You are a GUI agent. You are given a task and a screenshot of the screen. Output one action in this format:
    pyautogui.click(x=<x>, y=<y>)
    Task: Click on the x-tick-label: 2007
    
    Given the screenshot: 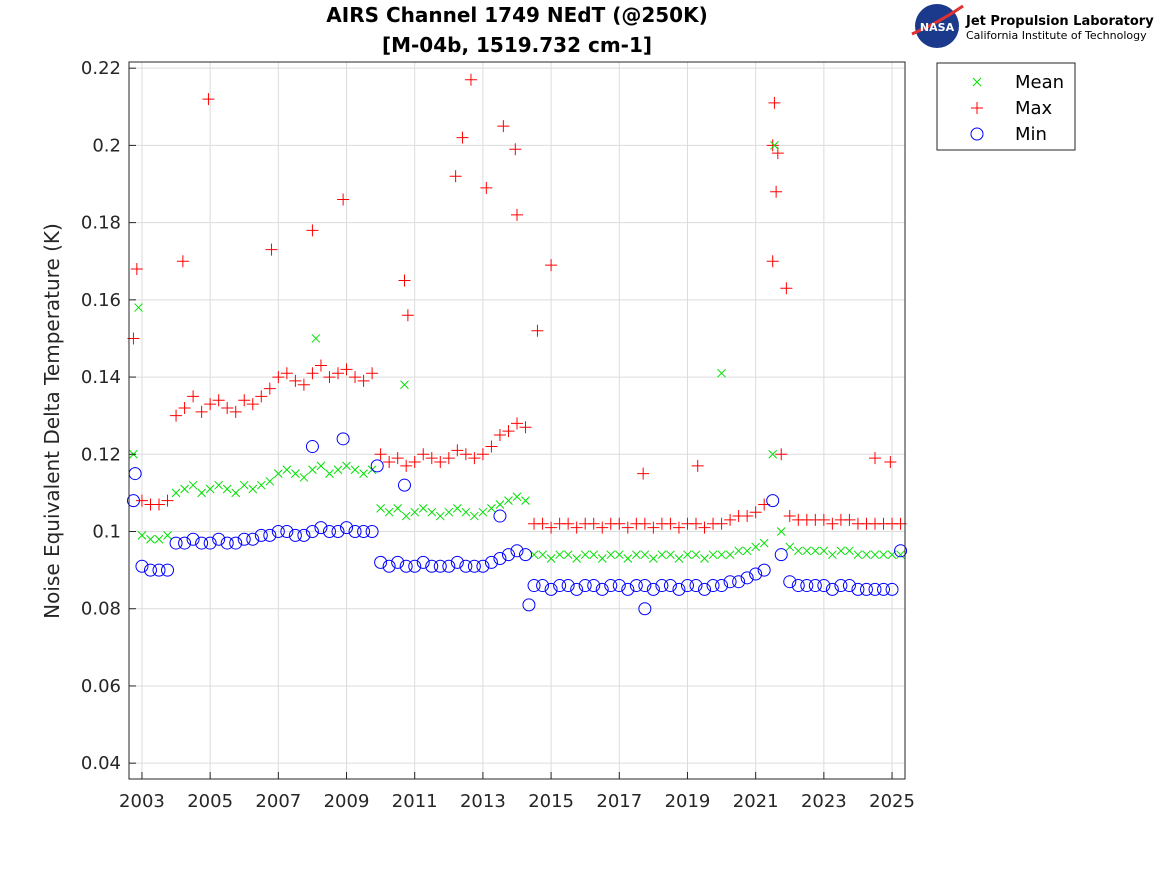 What is the action you would take?
    pyautogui.click(x=278, y=801)
    